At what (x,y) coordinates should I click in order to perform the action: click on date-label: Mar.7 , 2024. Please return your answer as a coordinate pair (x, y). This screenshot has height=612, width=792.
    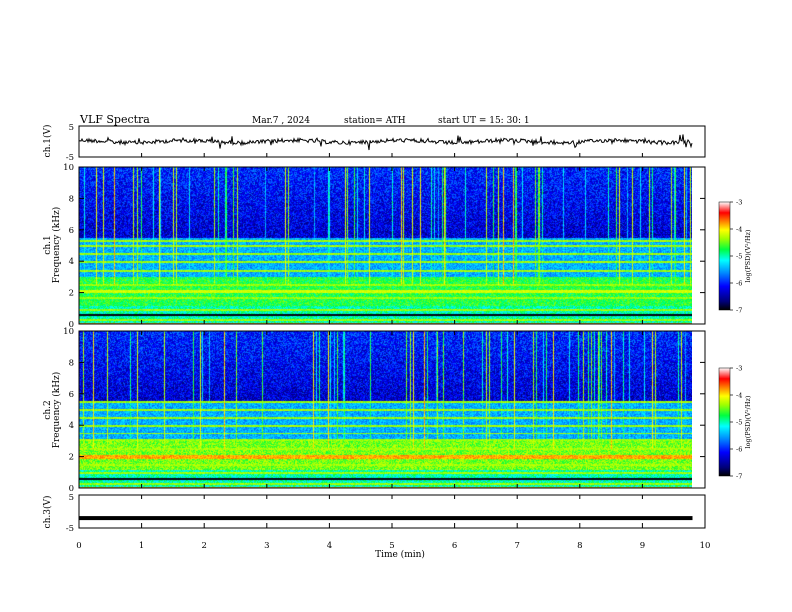
    Looking at the image, I should click on (281, 121).